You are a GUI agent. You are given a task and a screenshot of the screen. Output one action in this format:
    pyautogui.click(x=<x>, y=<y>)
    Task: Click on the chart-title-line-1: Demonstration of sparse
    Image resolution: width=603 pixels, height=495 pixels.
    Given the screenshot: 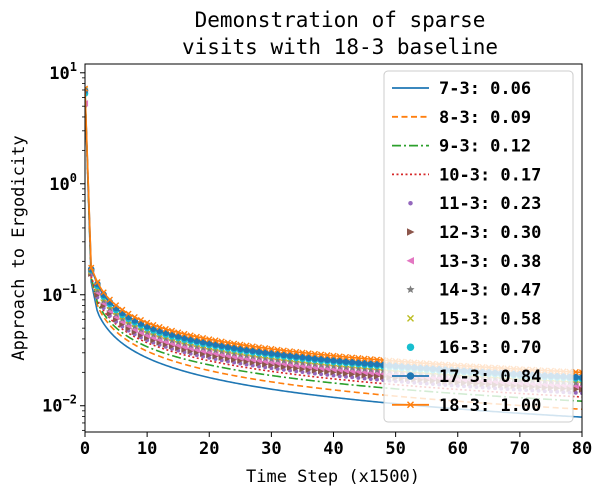 What is the action you would take?
    pyautogui.click(x=340, y=20)
    